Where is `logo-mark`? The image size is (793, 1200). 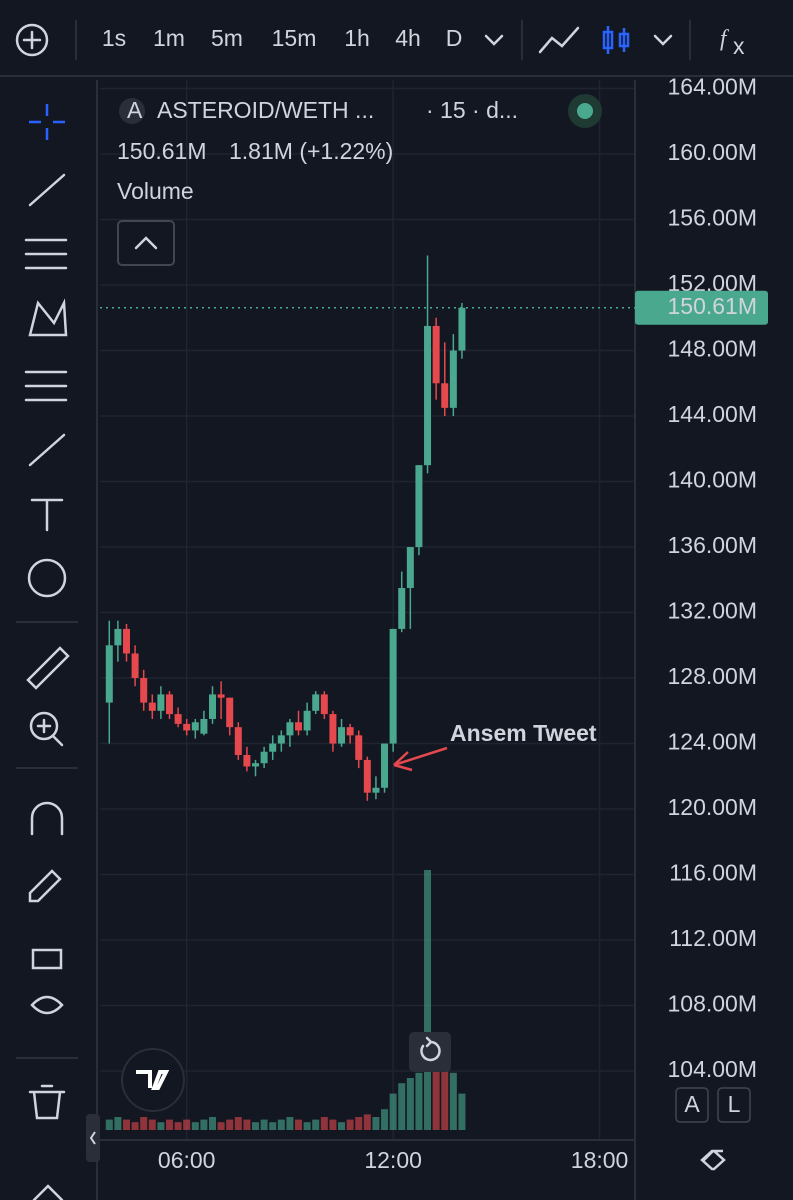
logo-mark is located at coordinates (153, 1080).